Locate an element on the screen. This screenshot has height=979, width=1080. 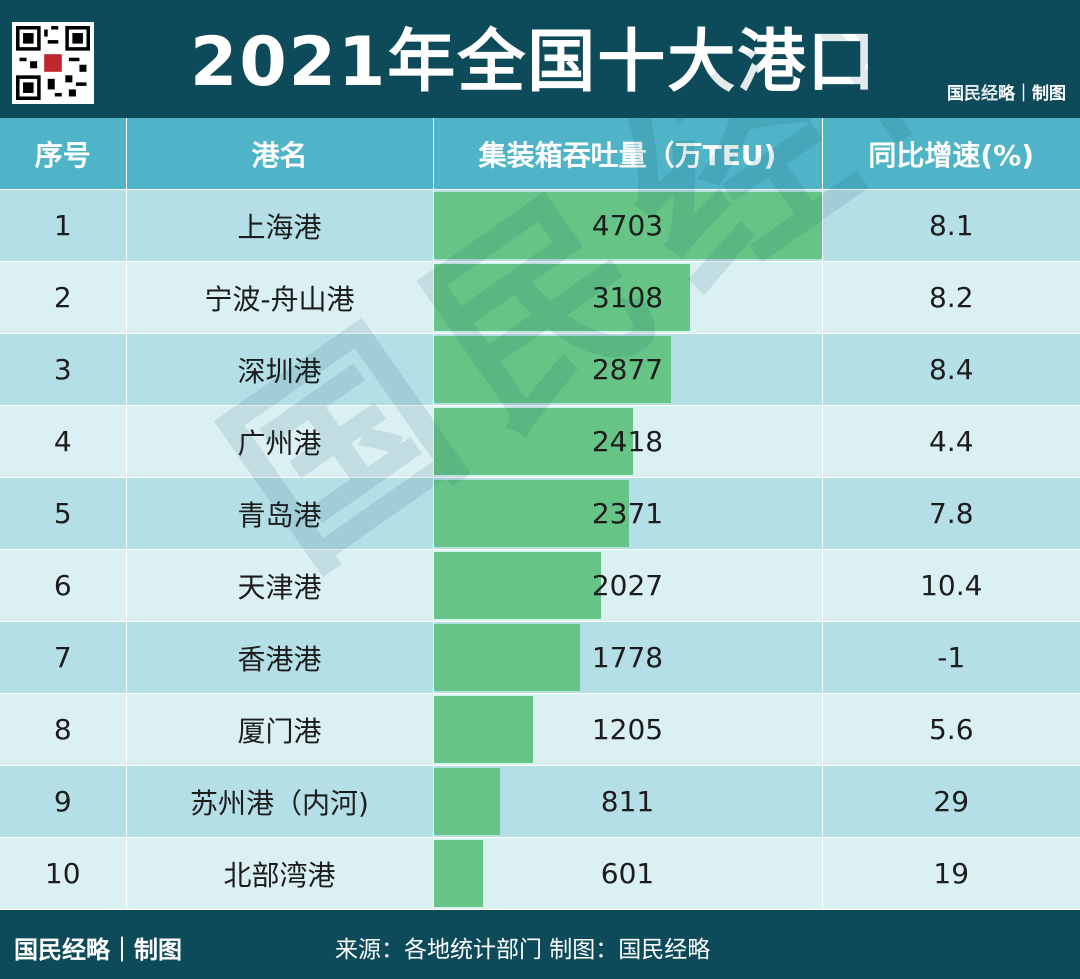
port-name-cell: 香港港 is located at coordinates (280, 657).